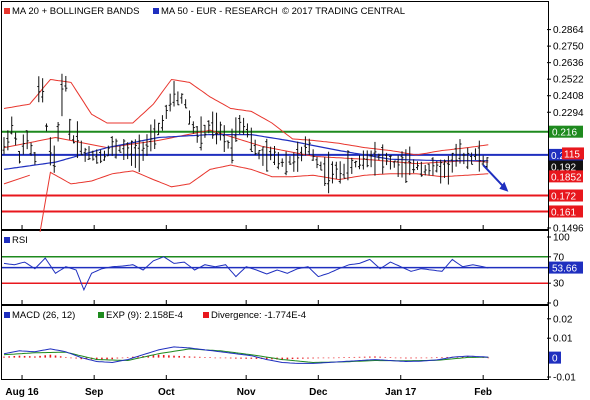 Image resolution: width=590 pixels, height=400 pixels. I want to click on rsi-tag-box, so click(566, 267).